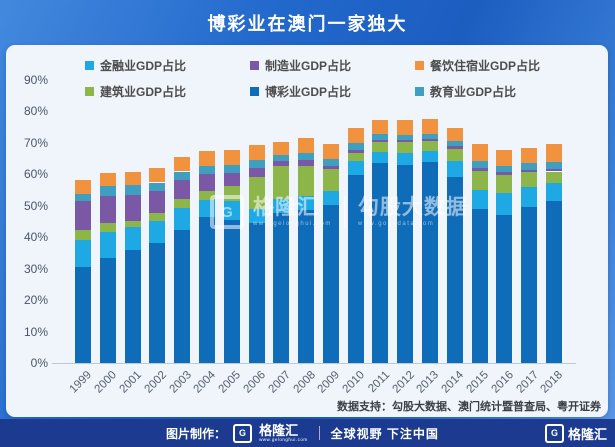 Image resolution: width=615 pixels, height=447 pixels. What do you see at coordinates (196, 433) in the screenshot?
I see `footer-credit-label: 图片制作：` at bounding box center [196, 433].